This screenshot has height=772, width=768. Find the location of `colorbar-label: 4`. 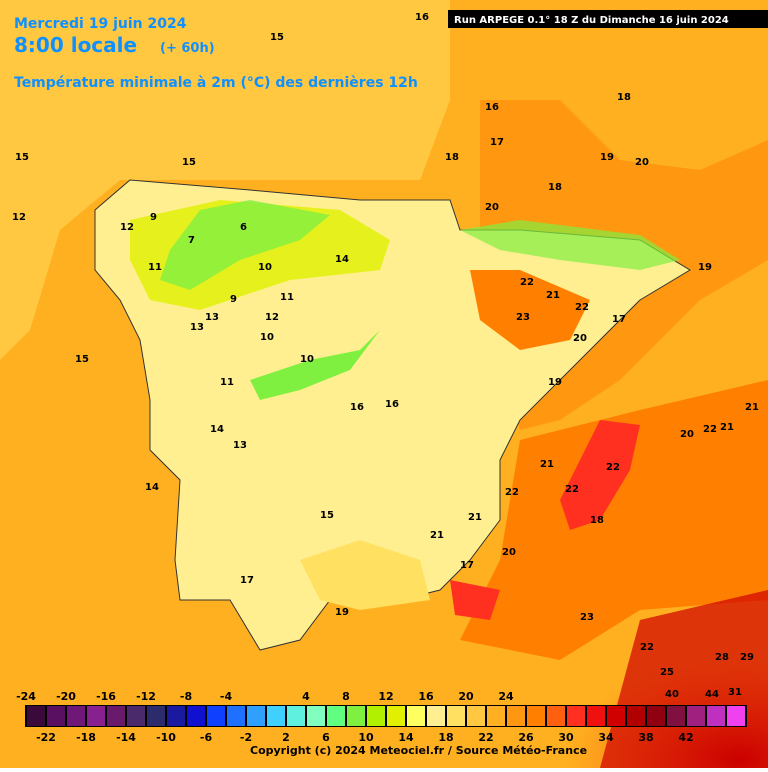

colorbar-label: 4 is located at coordinates (306, 696).